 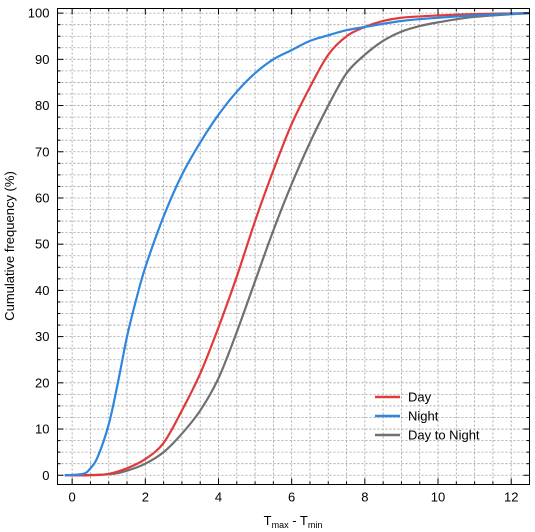 What do you see at coordinates (39, 13) in the screenshot?
I see `y-tick-label: 100` at bounding box center [39, 13].